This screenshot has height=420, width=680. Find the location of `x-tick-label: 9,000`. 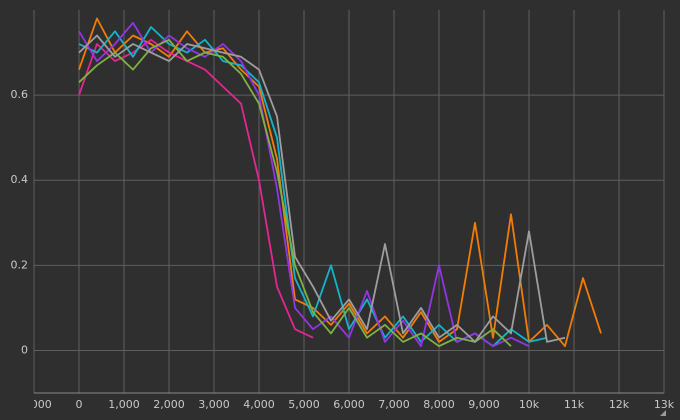

x-tick-label: 9,000 is located at coordinates (484, 404).